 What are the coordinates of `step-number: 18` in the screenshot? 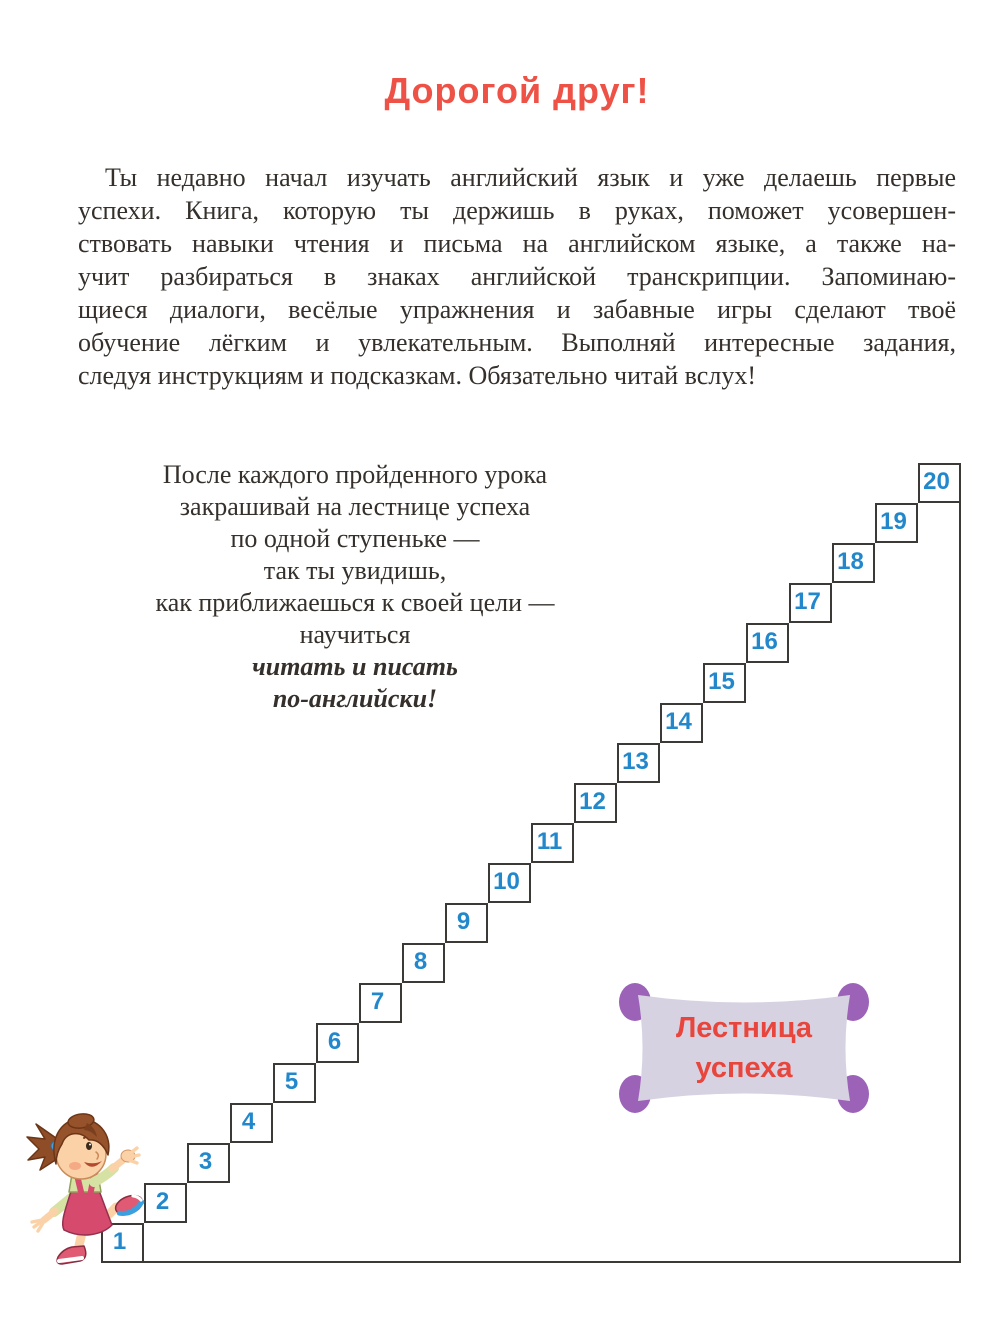 It's located at (850, 561).